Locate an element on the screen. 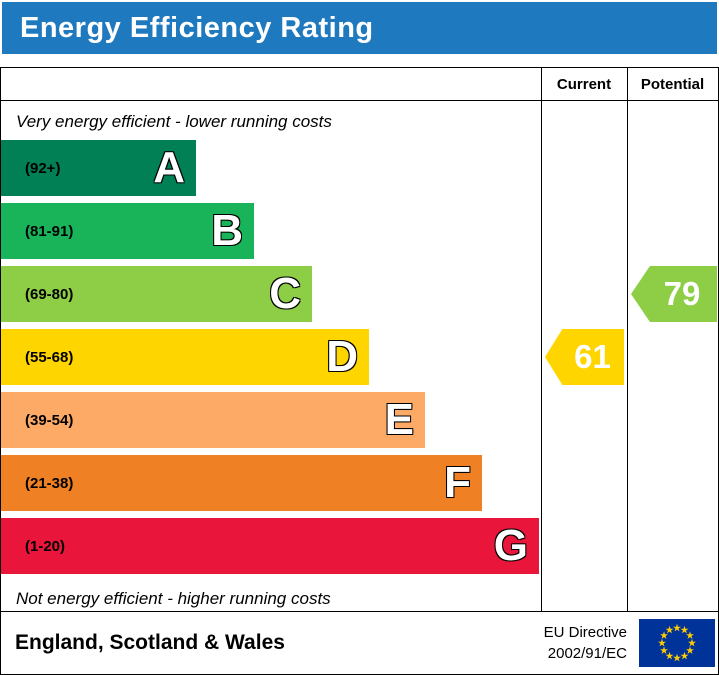 The width and height of the screenshot is (719, 675). band-bar-d: (55-68) D is located at coordinates (185, 357).